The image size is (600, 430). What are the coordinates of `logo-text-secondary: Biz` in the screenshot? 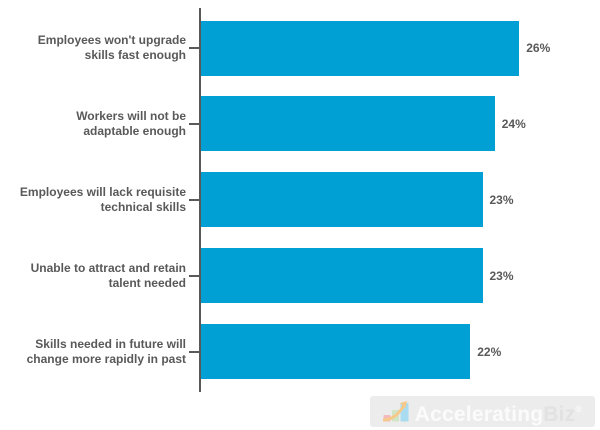 It's located at (559, 414).